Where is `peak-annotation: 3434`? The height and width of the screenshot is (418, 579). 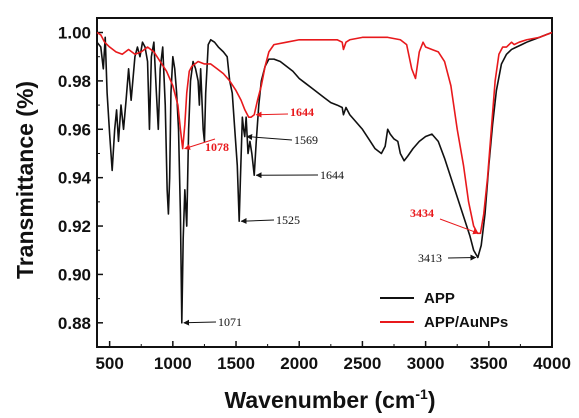
peak-annotation: 3434 is located at coordinates (445, 220).